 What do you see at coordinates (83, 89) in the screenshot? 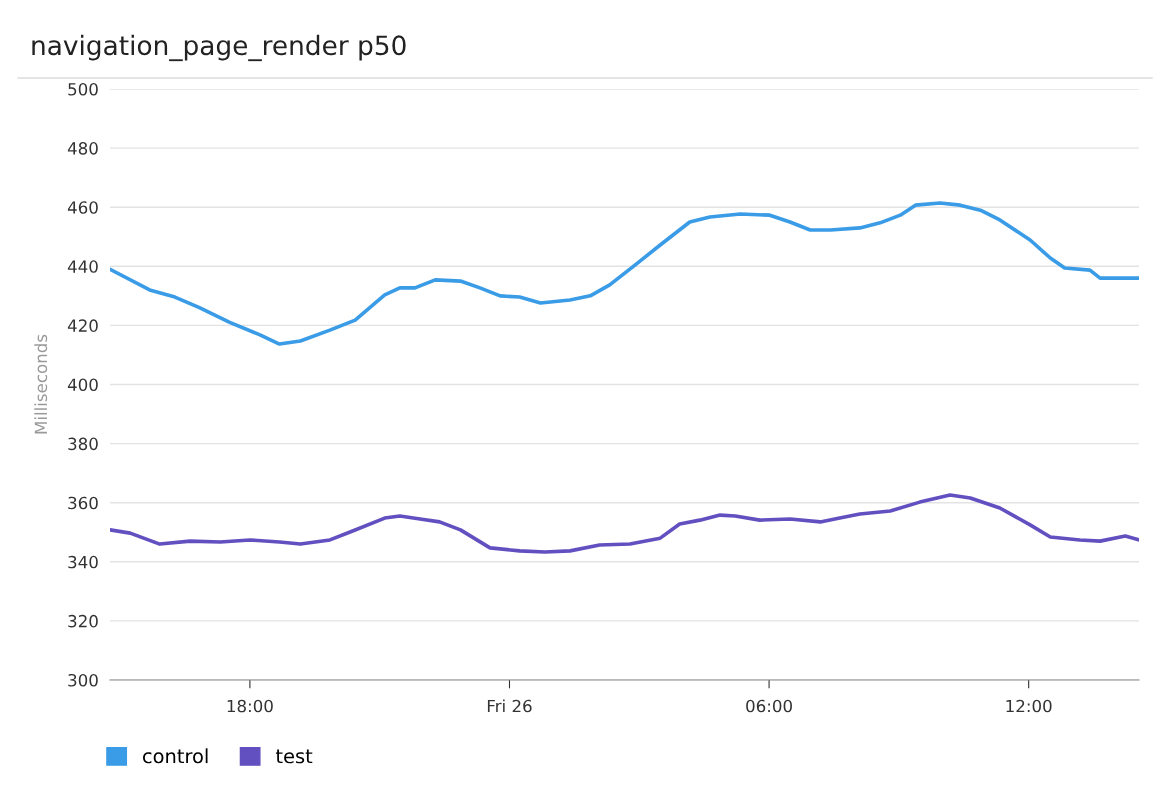
I see `y-tick-label: 500` at bounding box center [83, 89].